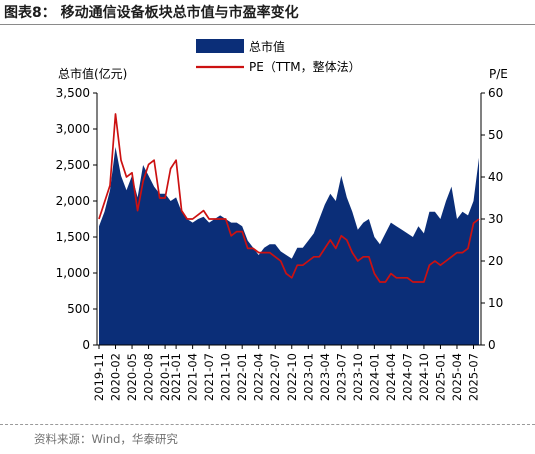 The image size is (535, 454). What do you see at coordinates (209, 377) in the screenshot?
I see `x-tick-label: 2021-07` at bounding box center [209, 377].